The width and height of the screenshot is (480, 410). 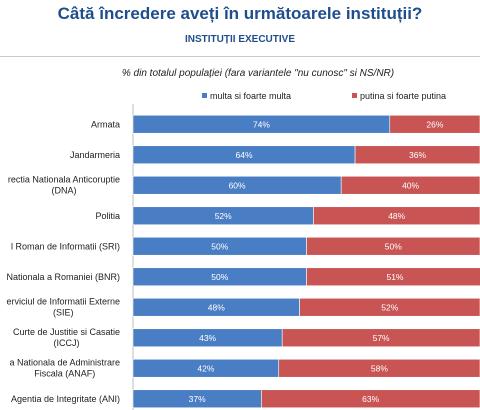 I want to click on data-label-putina-3: 48%, so click(x=396, y=216).